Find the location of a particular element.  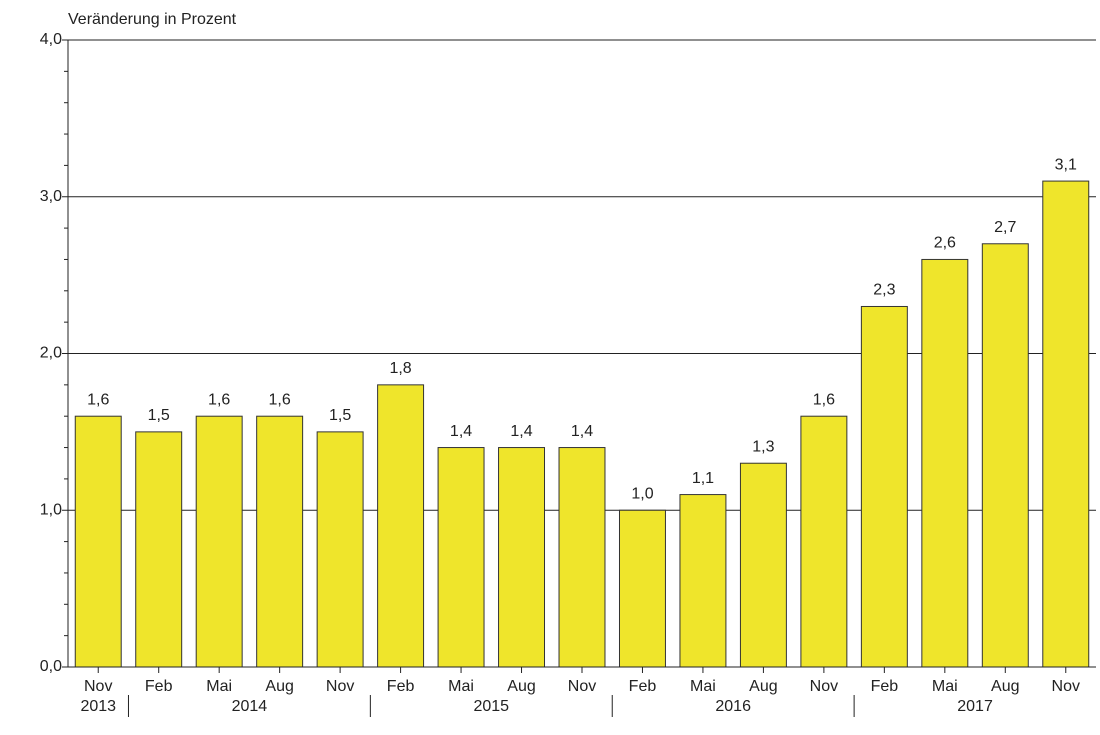

value-label: 2,7 is located at coordinates (1005, 227).